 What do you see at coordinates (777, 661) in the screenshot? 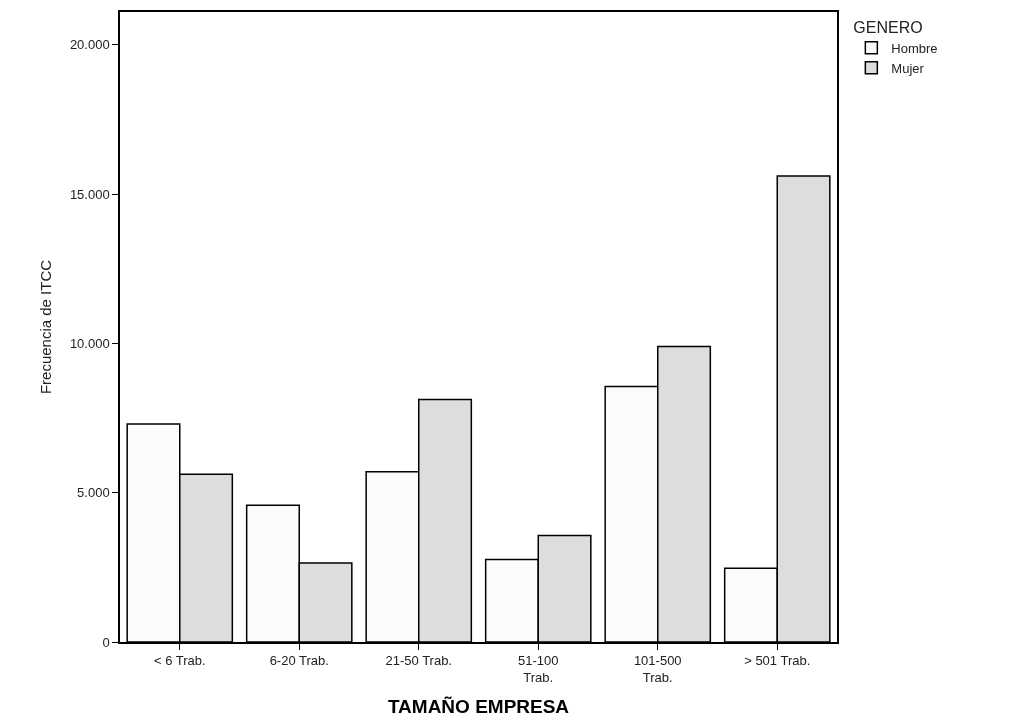
I see `x-tick-label: > 501 Trab.` at bounding box center [777, 661].